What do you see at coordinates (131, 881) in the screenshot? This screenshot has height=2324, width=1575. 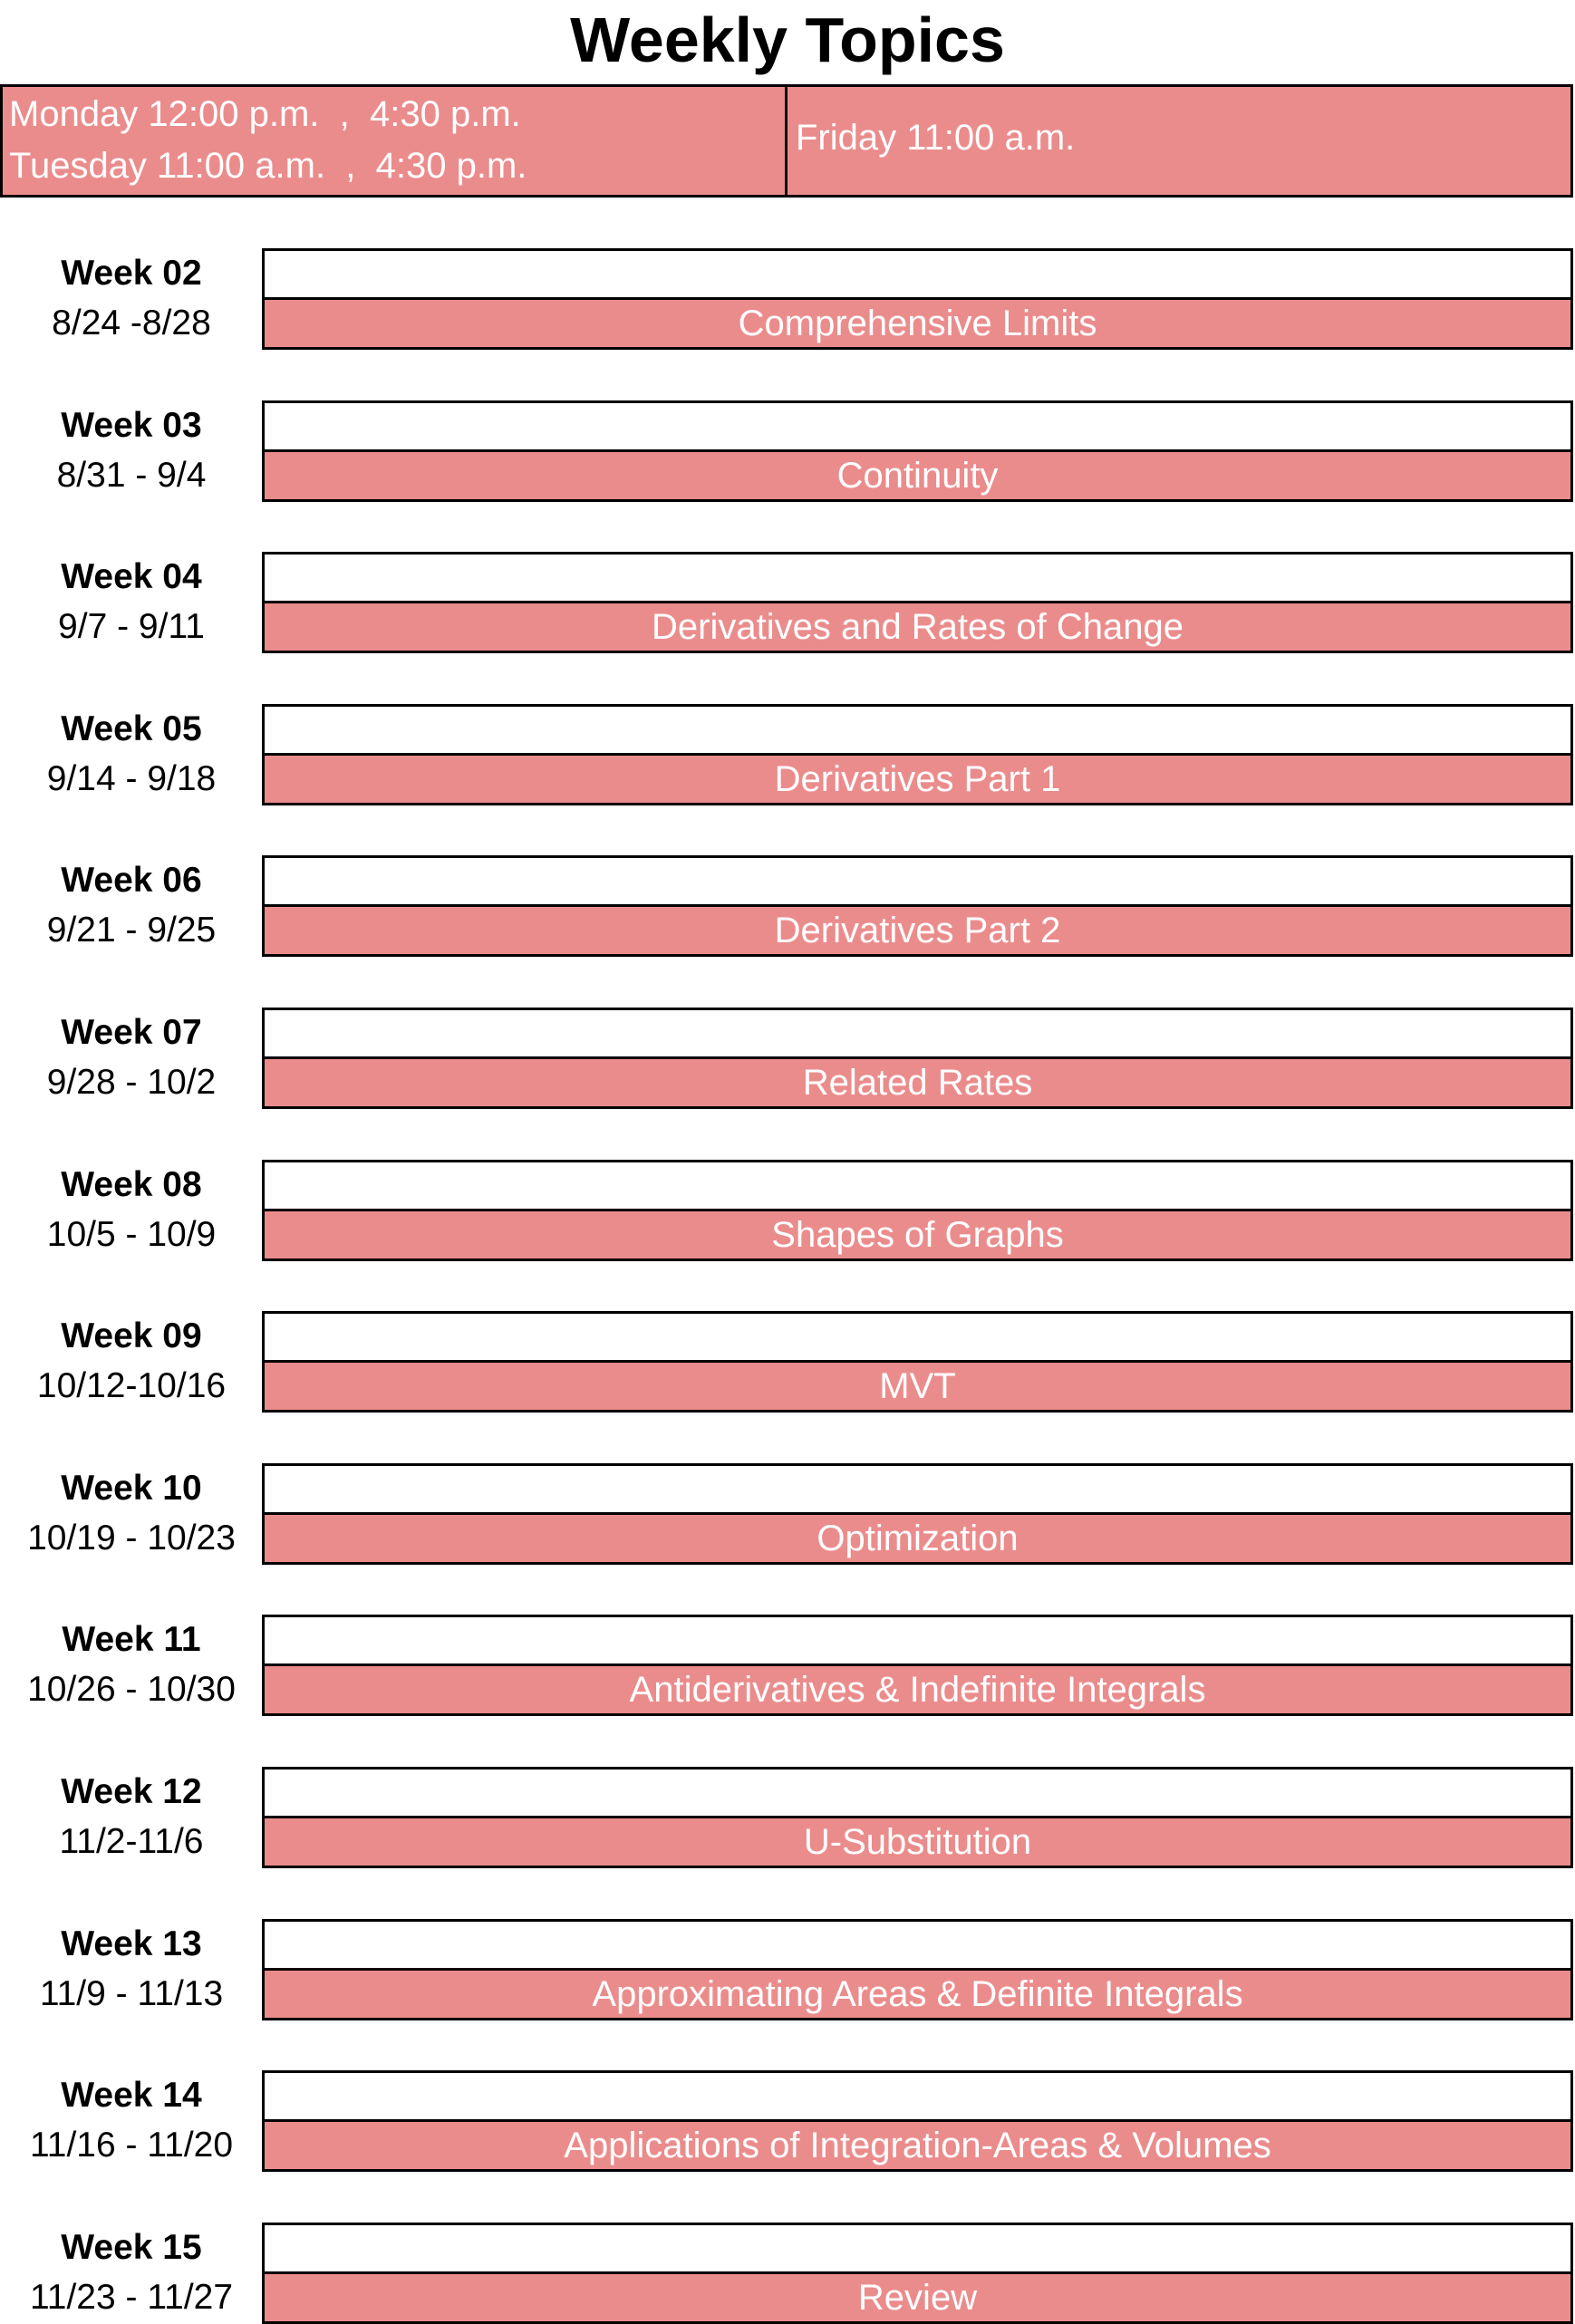 I see `week-label: Week 06` at bounding box center [131, 881].